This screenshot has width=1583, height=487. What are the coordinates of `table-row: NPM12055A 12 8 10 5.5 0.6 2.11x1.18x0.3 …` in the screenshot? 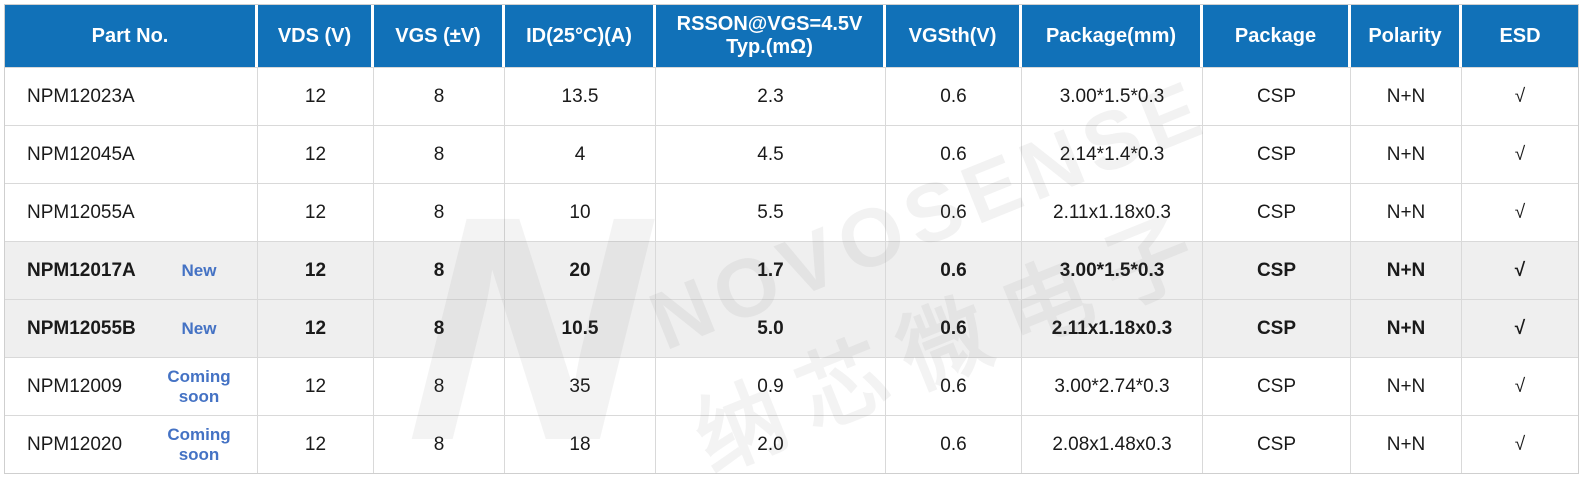 It's located at (791, 212).